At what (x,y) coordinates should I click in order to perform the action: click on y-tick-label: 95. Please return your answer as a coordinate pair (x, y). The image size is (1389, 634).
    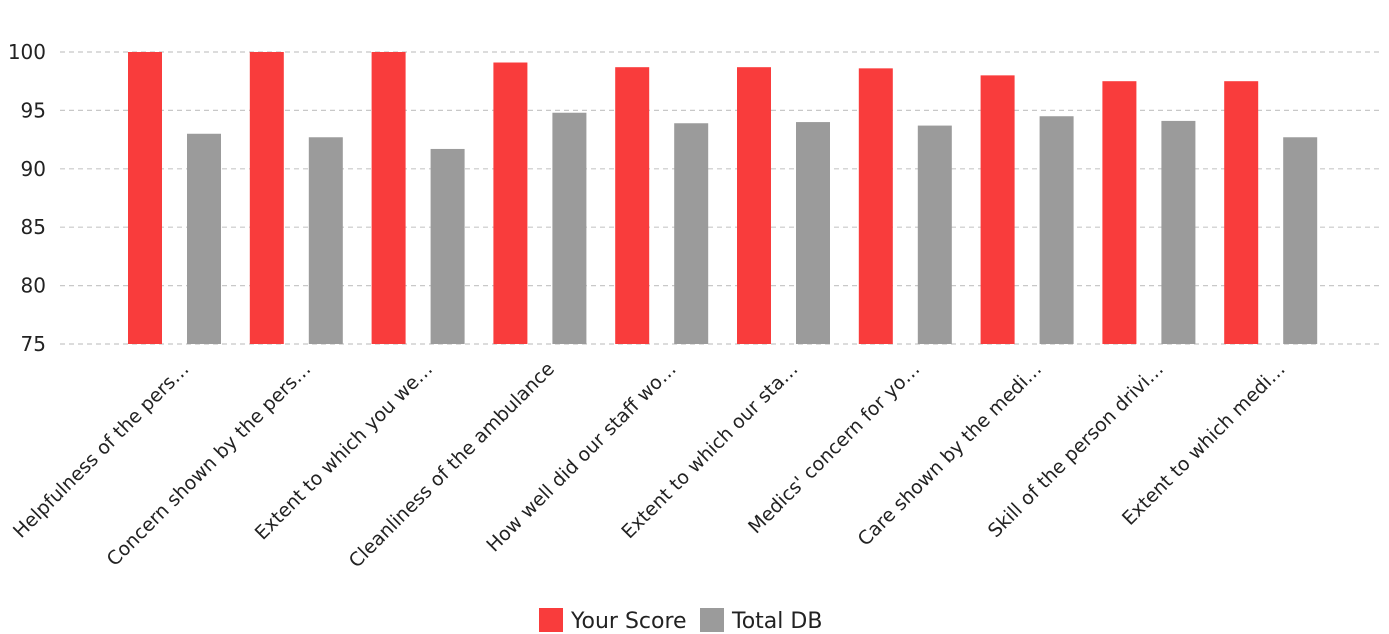
    Looking at the image, I should click on (33, 110).